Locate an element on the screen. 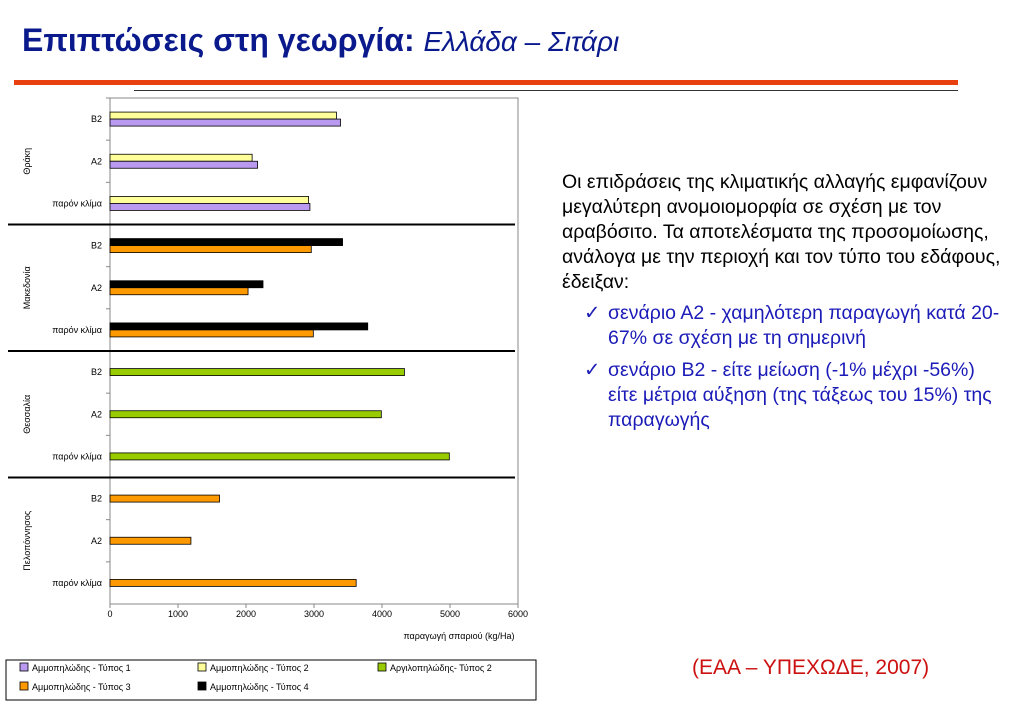 Image resolution: width=1023 pixels, height=708 pixels. legend-label: Αμμοπηλώδης - Τύπος 4 is located at coordinates (259, 687).